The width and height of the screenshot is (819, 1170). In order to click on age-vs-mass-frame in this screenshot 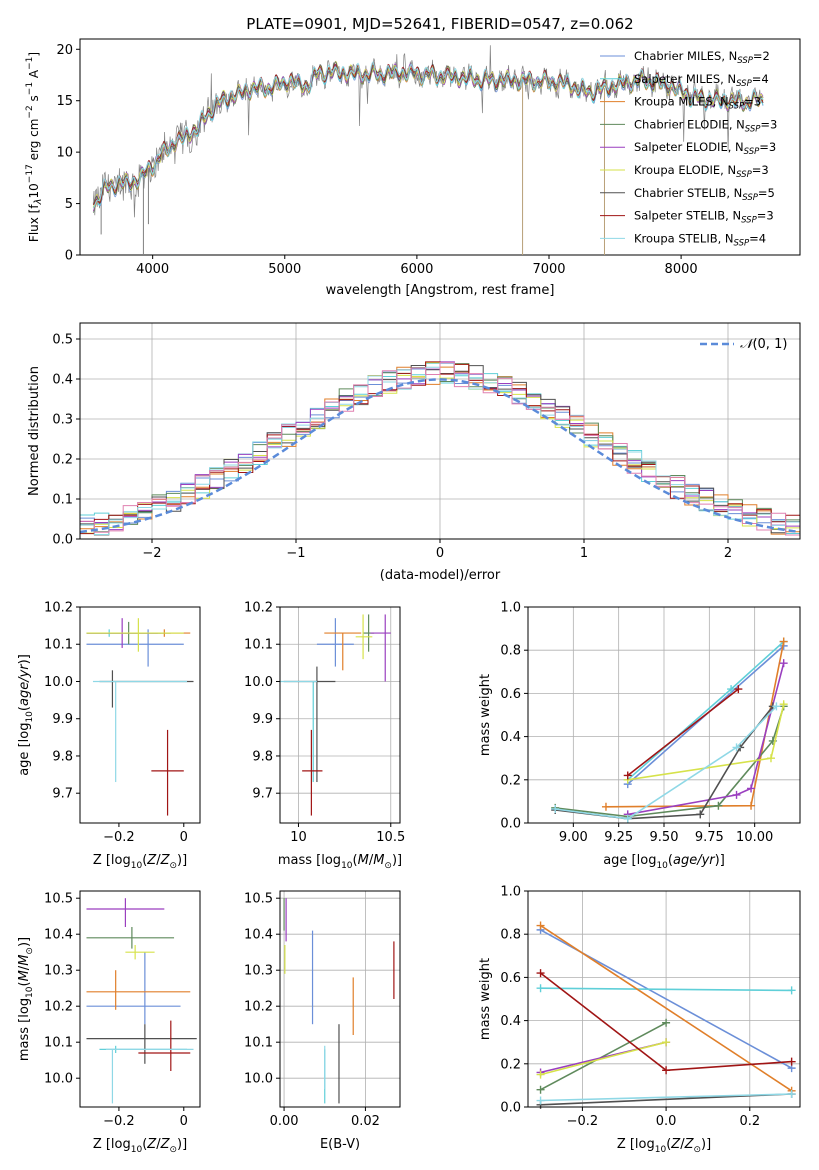, I will do `click(340, 715)`.